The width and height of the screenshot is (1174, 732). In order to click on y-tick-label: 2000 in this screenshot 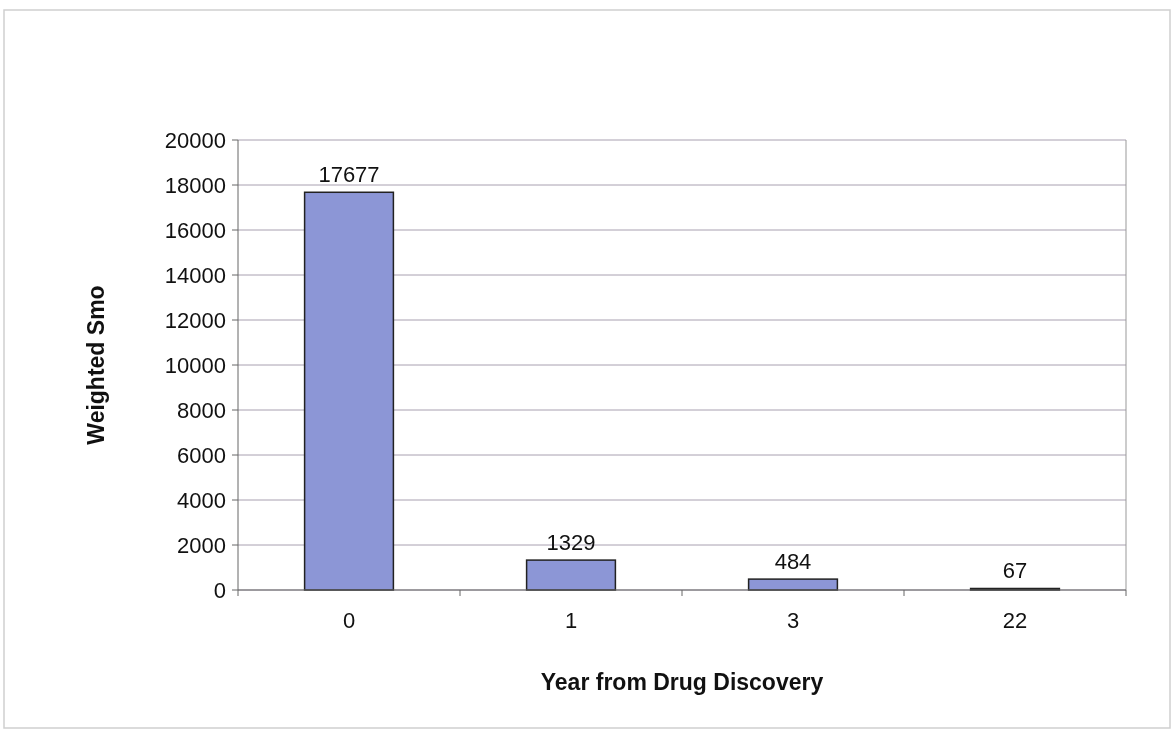, I will do `click(201, 545)`.